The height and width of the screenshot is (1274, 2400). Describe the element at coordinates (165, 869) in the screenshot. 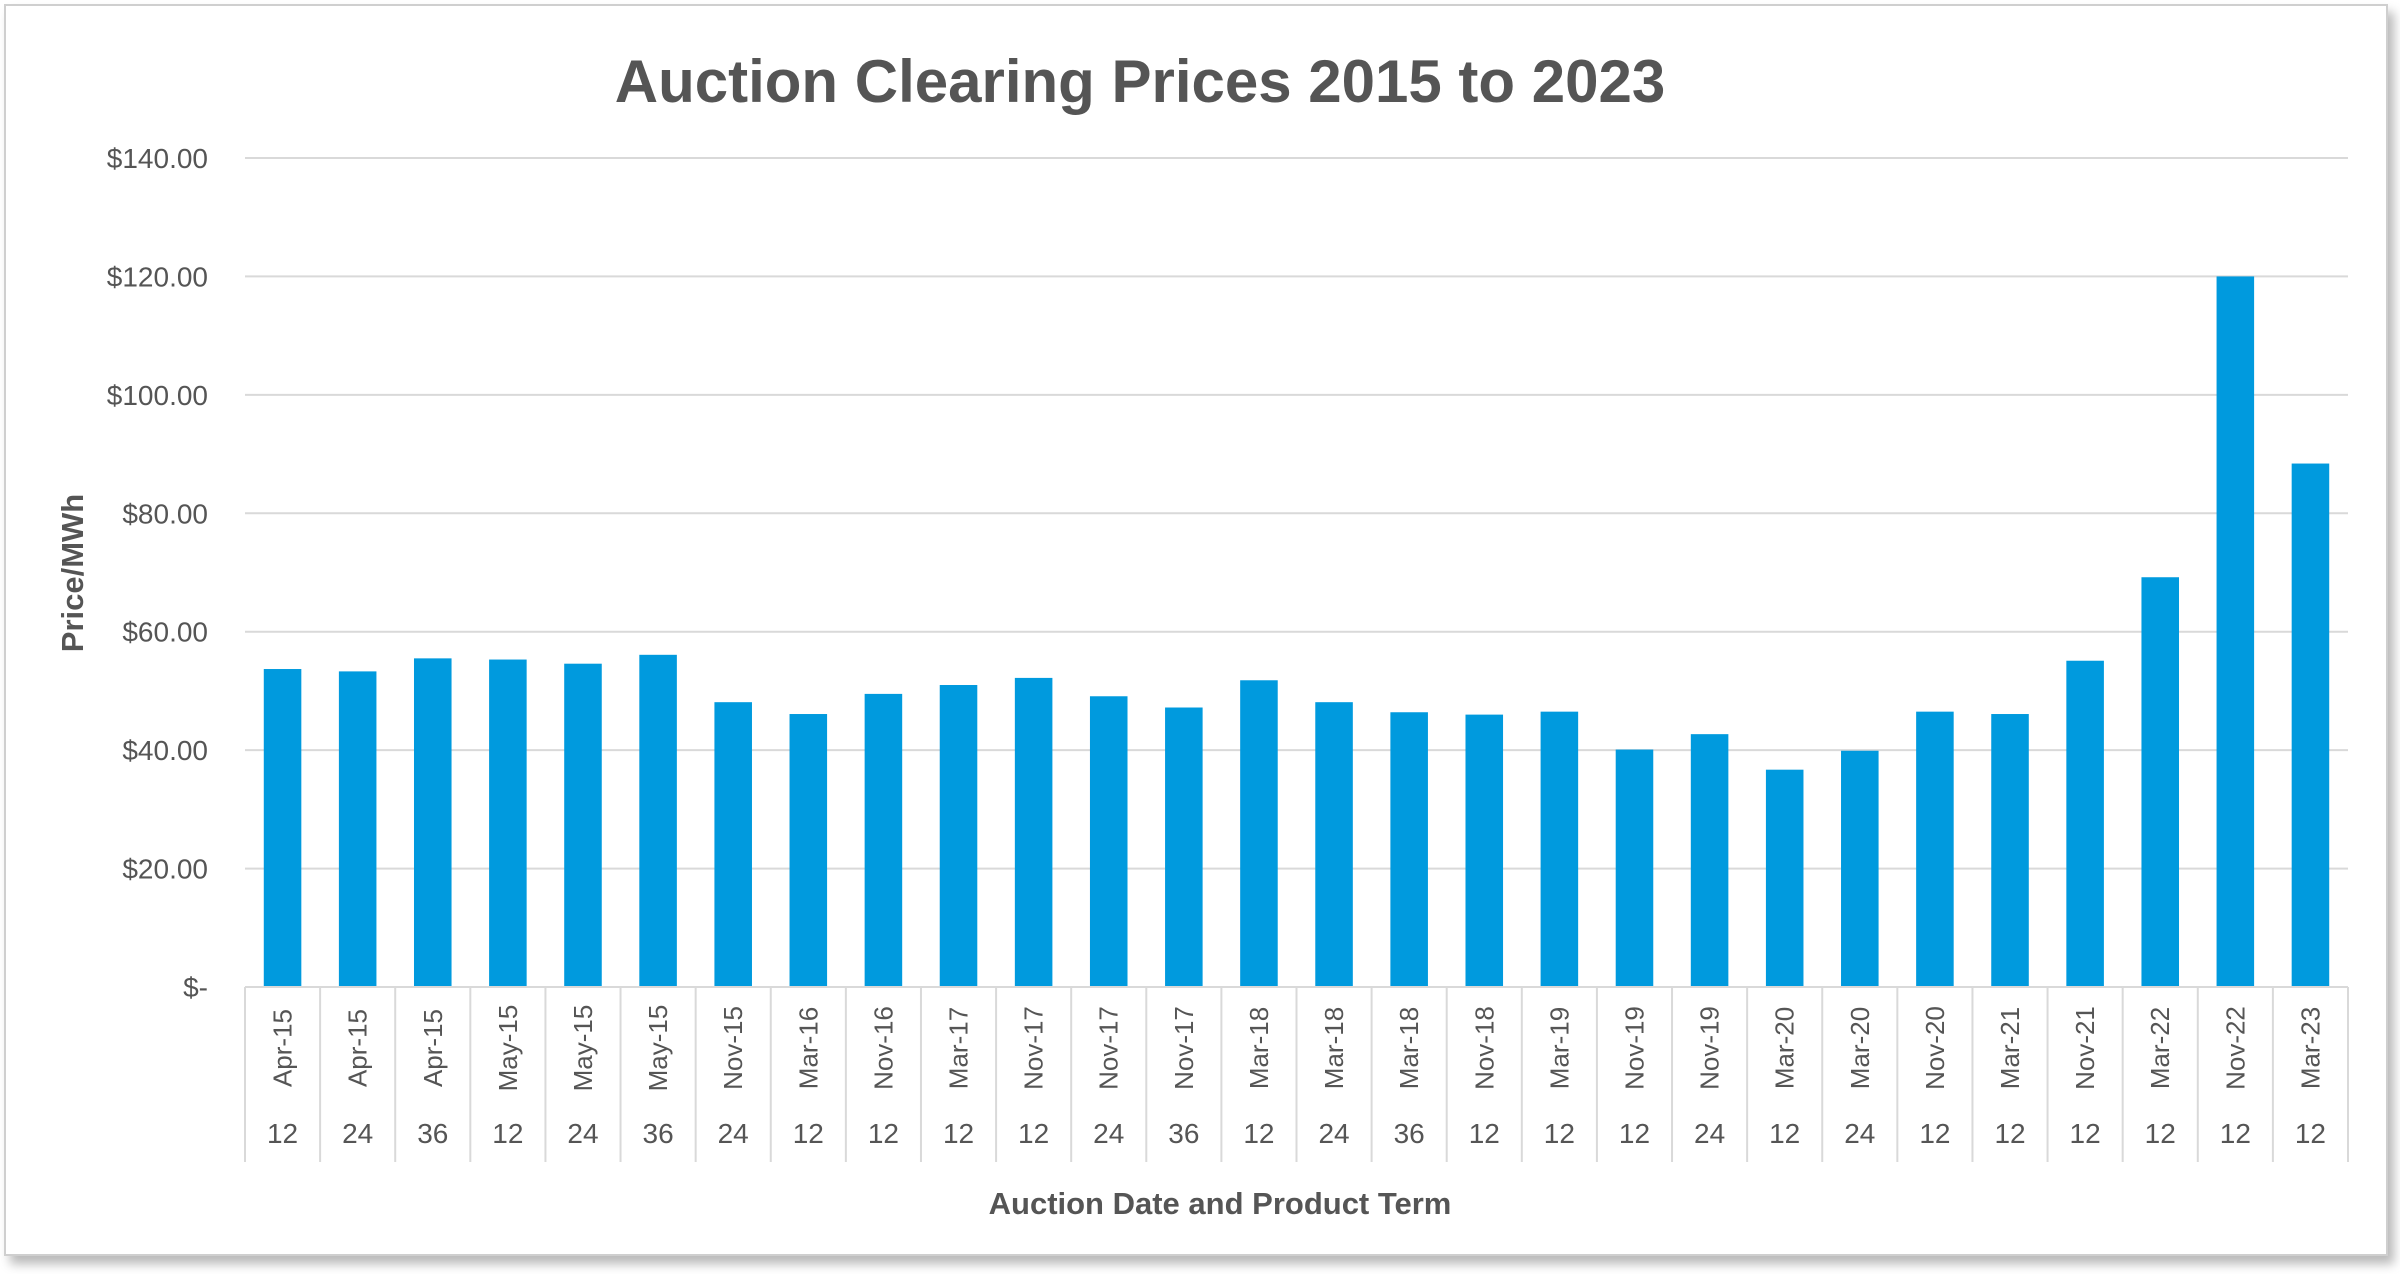

I see `y-tick-label: $20.00` at that location.